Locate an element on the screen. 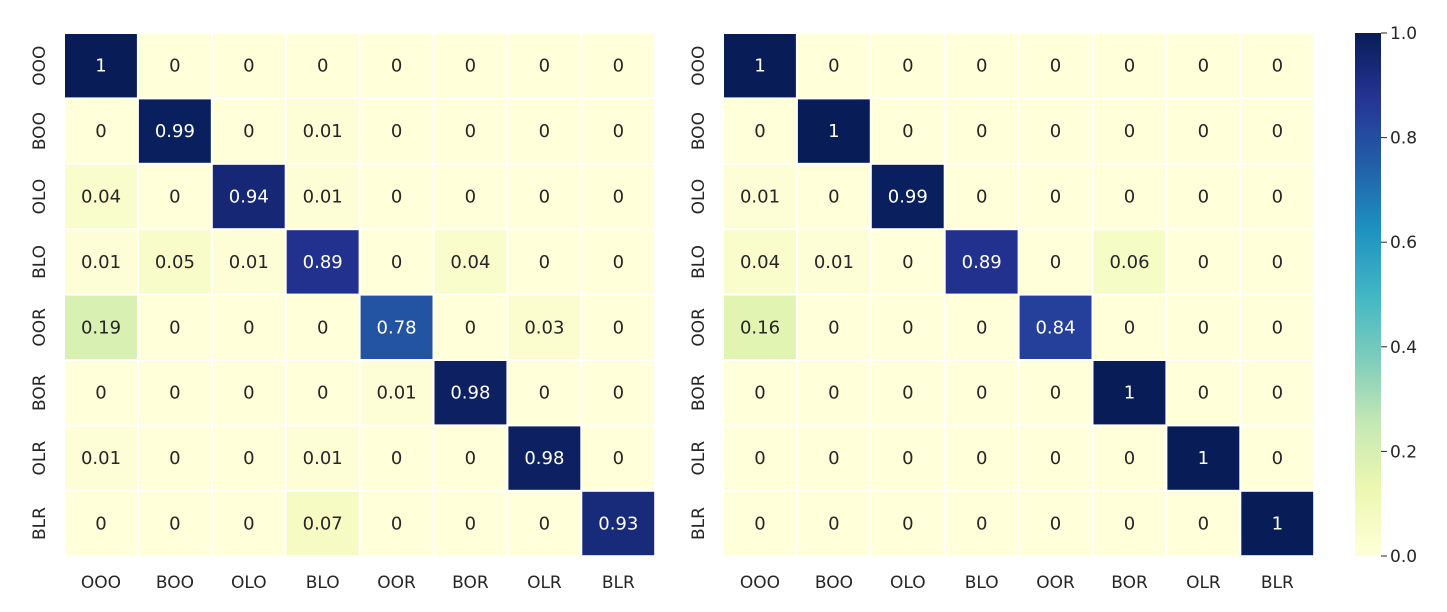 The image size is (1447, 612). x-tick-label: OOO is located at coordinates (760, 583).